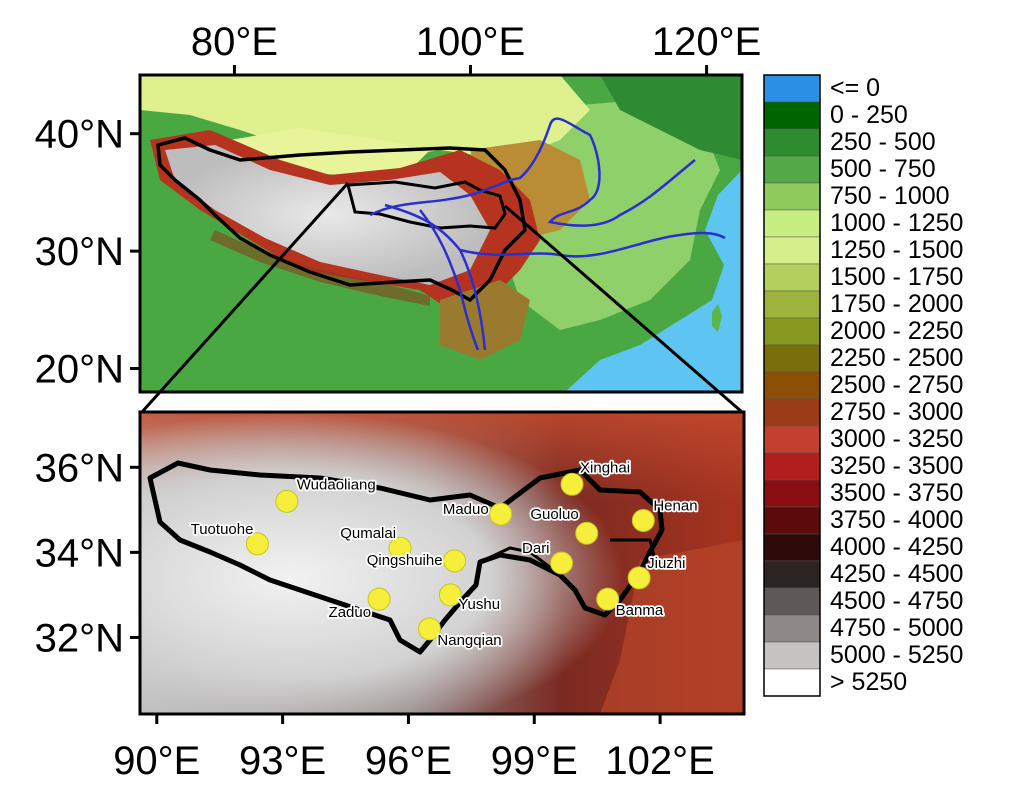 This screenshot has height=790, width=1024. I want to click on legend-label: 5000 - 5250, so click(896, 655).